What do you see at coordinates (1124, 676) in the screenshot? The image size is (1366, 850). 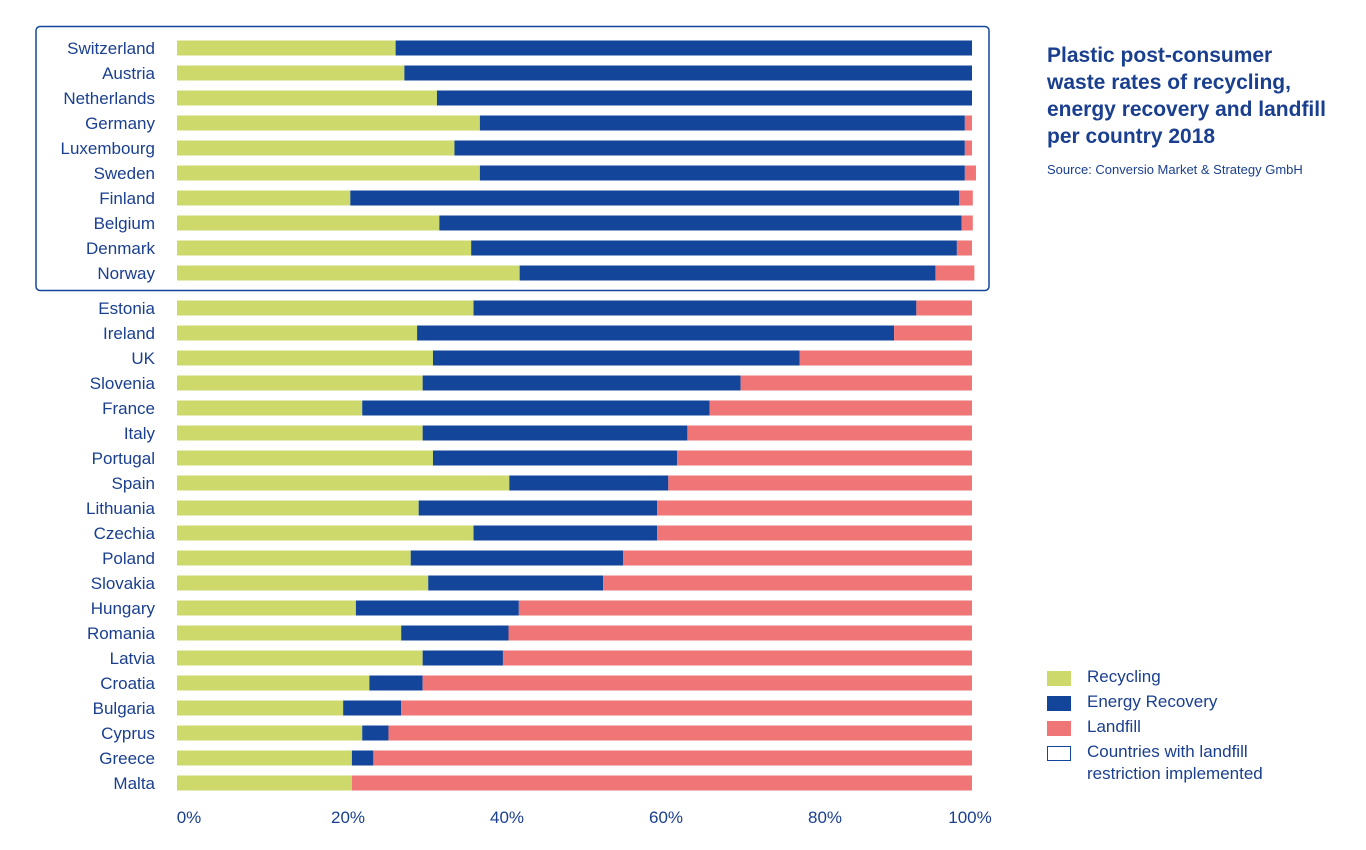 I see `legend-label-recycling: Recycling` at bounding box center [1124, 676].